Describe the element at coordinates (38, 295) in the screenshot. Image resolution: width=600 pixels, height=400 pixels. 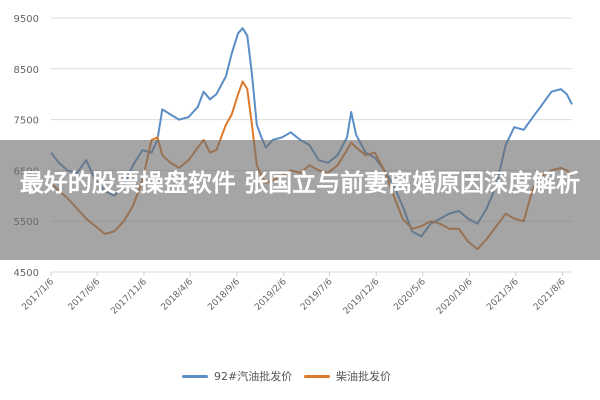
I see `x-tick-label: 2017/1/6` at that location.